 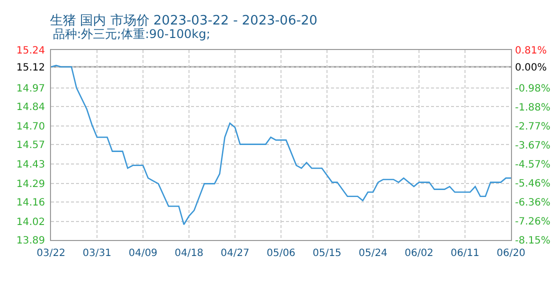 I want to click on y2-tick-label: -0.98%, so click(x=532, y=88).